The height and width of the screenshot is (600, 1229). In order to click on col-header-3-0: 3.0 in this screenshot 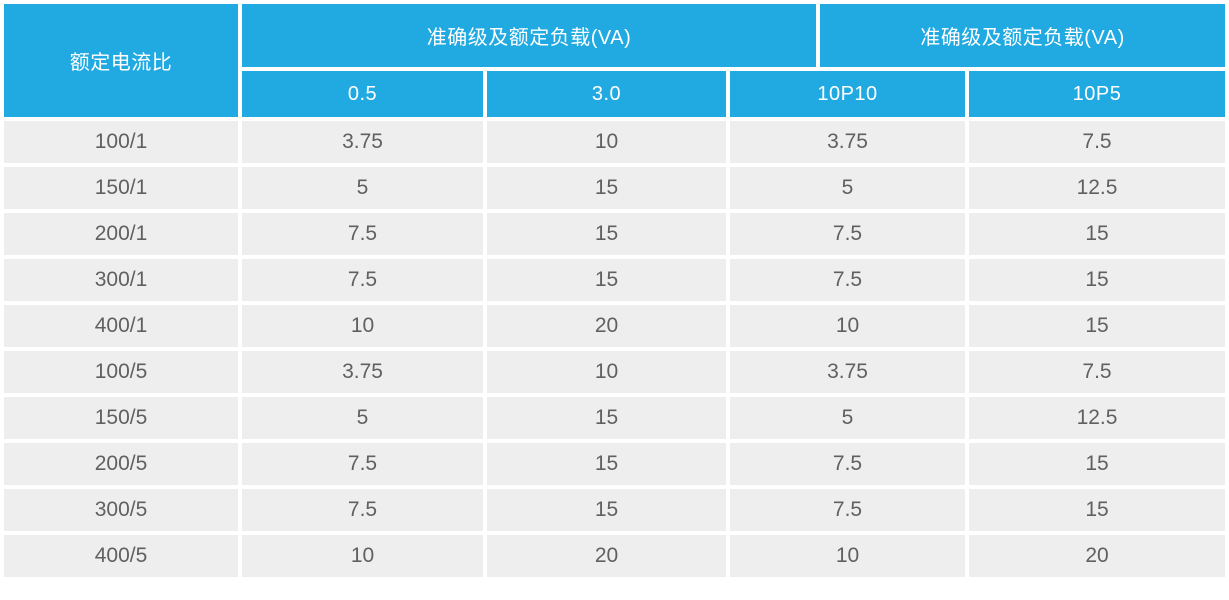, I will do `click(606, 94)`.